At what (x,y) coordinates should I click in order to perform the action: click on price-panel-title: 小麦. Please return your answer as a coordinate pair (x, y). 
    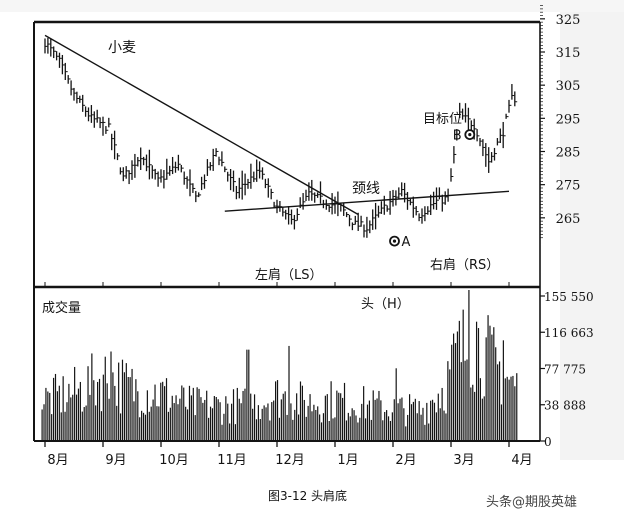
    Looking at the image, I should click on (122, 48).